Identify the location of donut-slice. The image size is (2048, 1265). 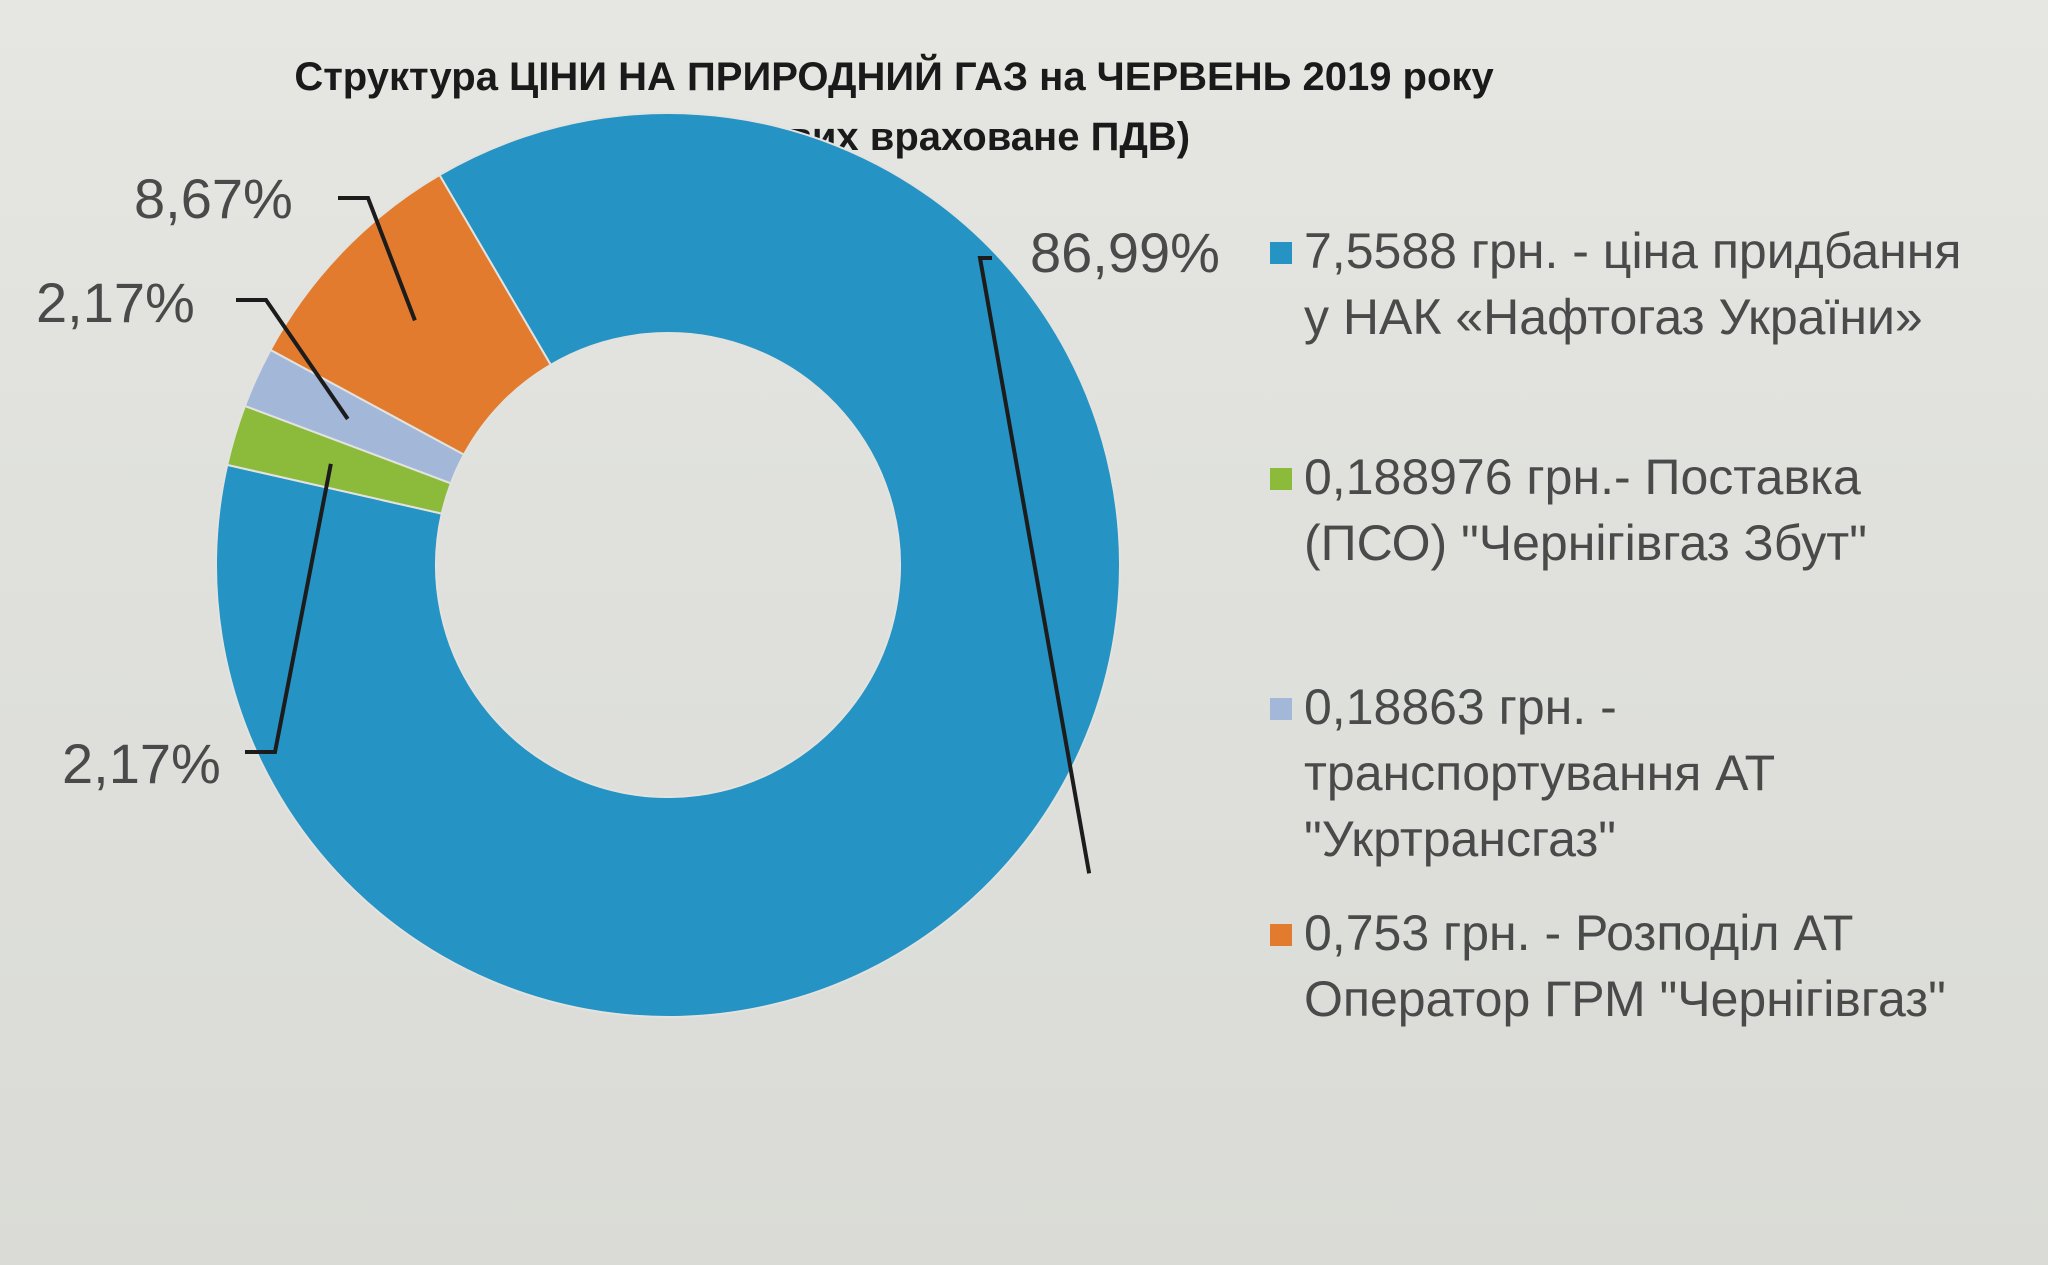
(411, 314).